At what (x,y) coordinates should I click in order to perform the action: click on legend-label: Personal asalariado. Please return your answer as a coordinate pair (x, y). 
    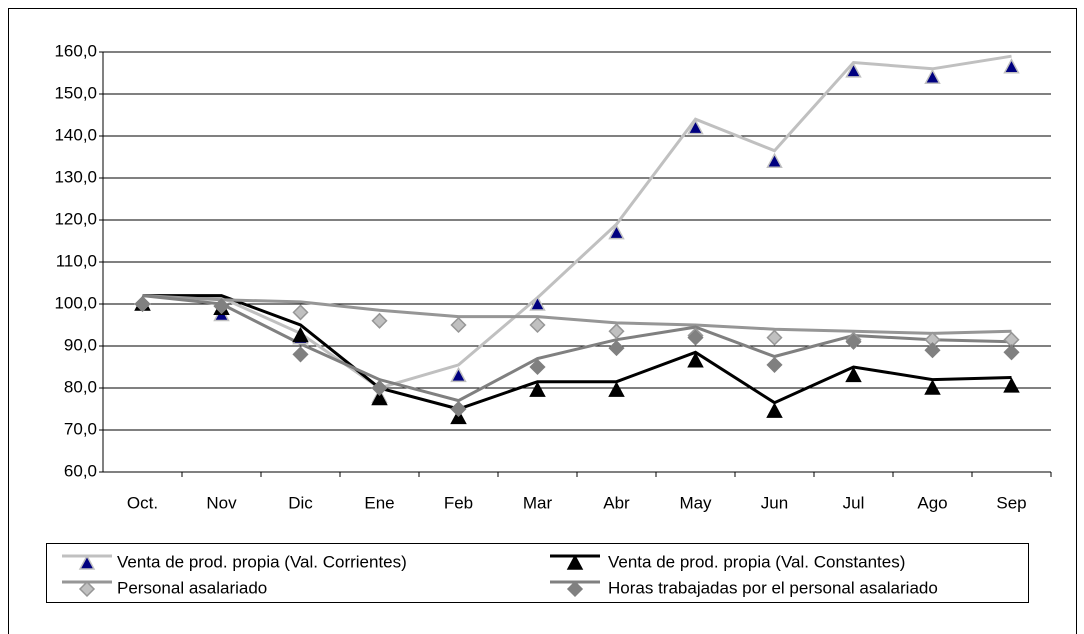
    Looking at the image, I should click on (192, 587).